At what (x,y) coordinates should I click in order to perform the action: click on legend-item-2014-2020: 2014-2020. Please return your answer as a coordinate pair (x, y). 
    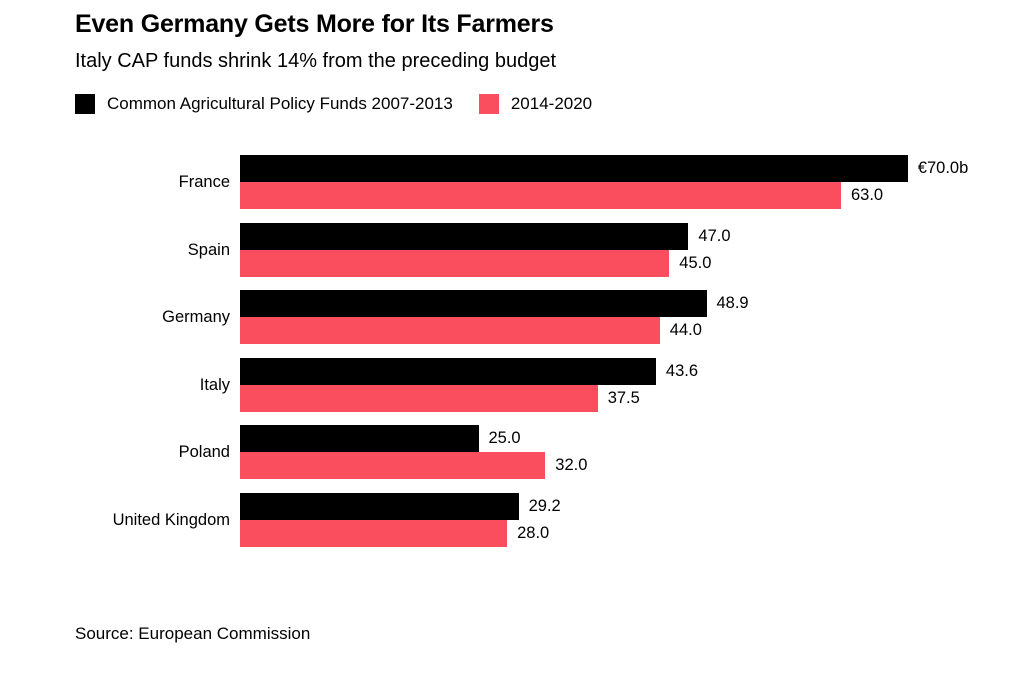
    Looking at the image, I should click on (535, 104).